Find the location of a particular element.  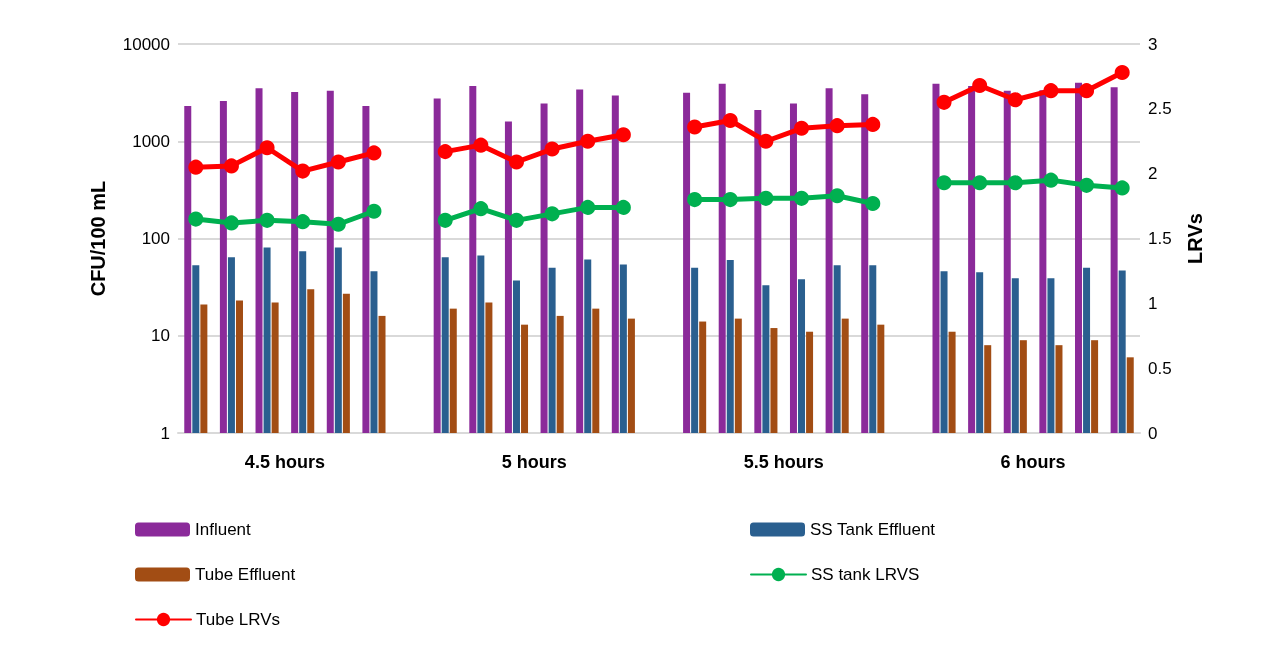

legend-label: Influent is located at coordinates (223, 529).